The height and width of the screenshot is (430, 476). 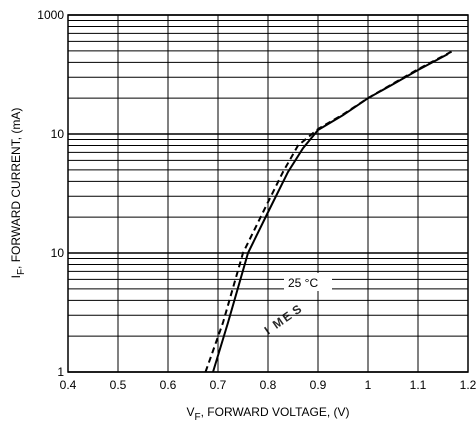 I want to click on annotation-bg, so click(x=308, y=282).